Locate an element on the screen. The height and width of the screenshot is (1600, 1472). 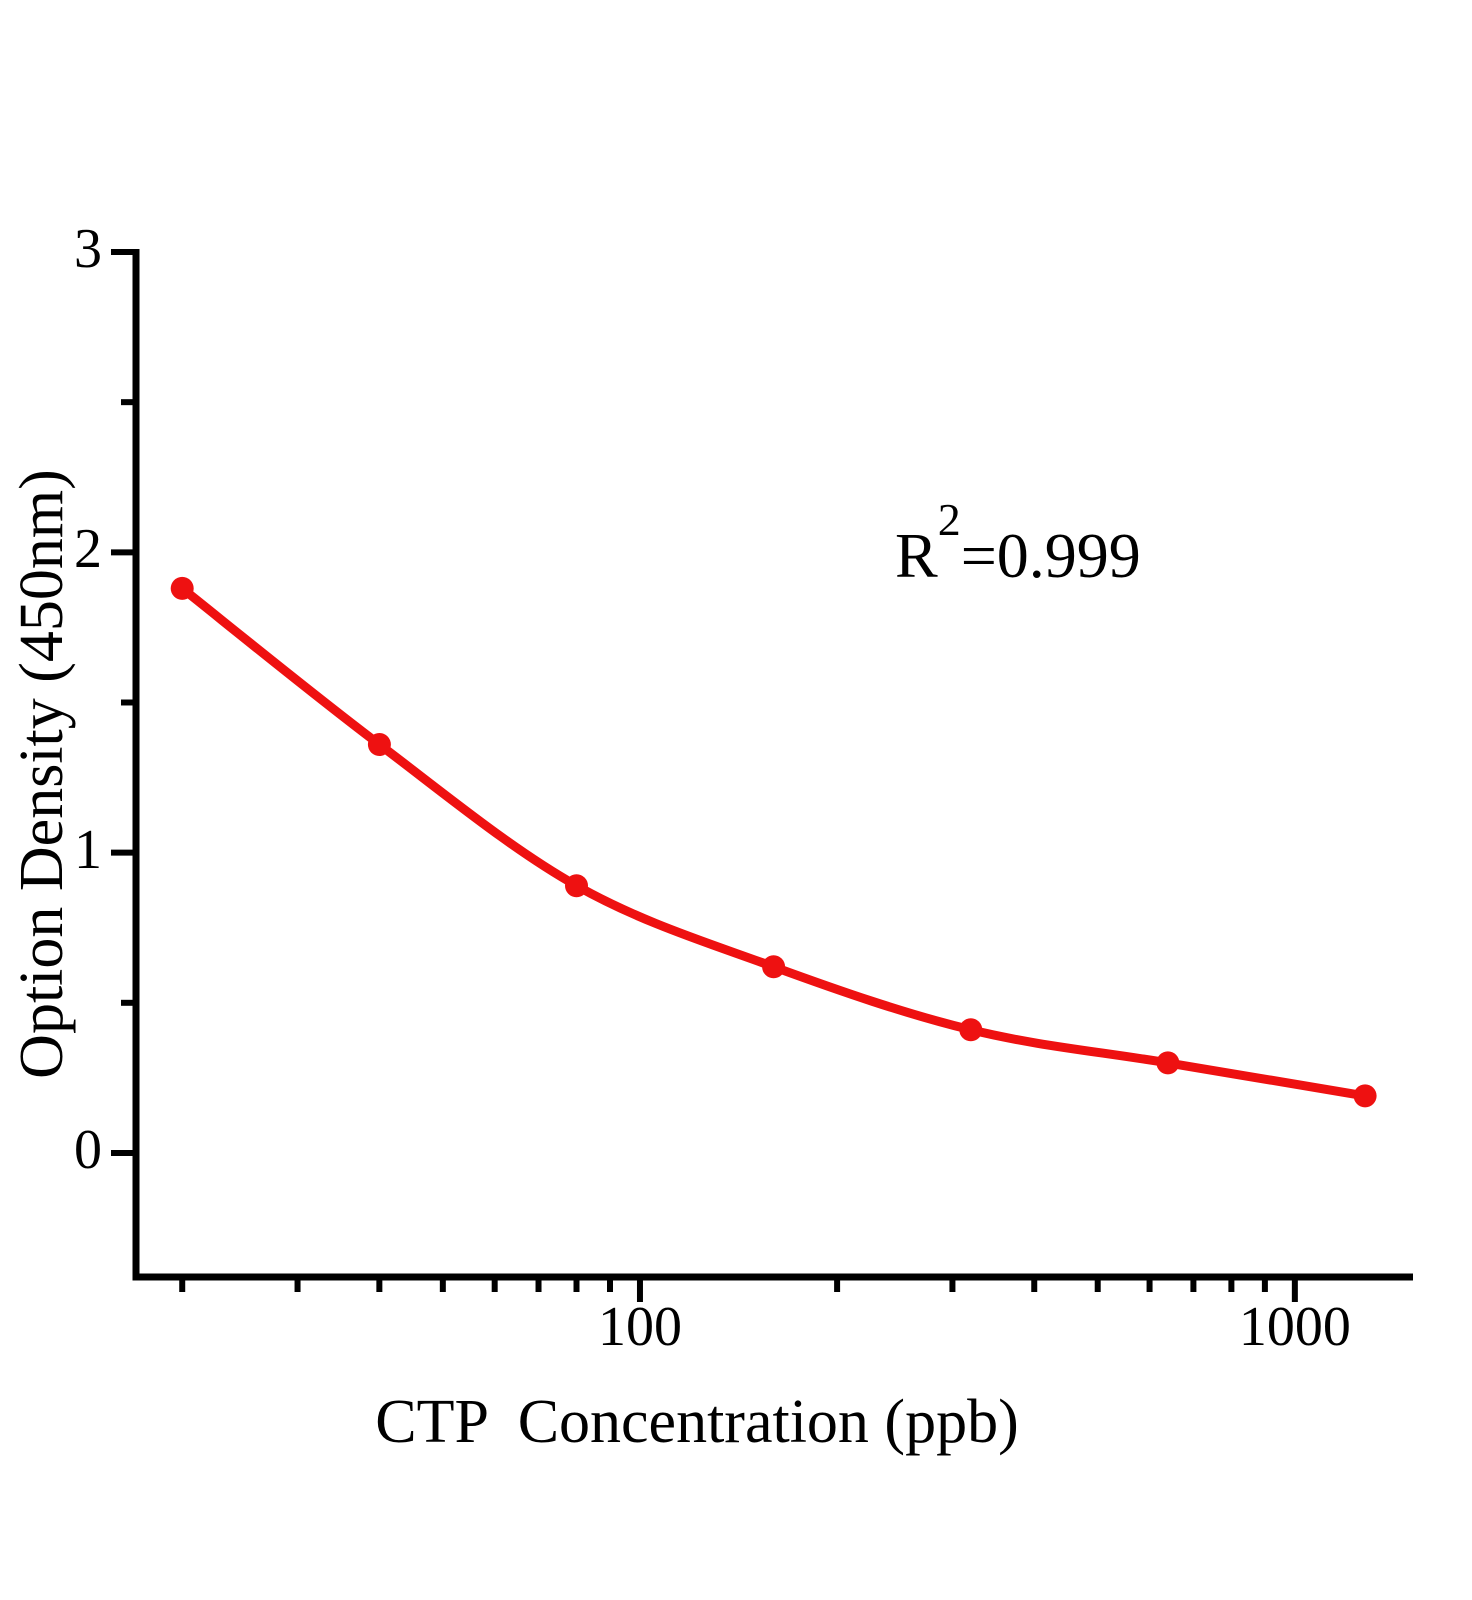
r-squared-annotation: R2=0.999 is located at coordinates (1018, 542).